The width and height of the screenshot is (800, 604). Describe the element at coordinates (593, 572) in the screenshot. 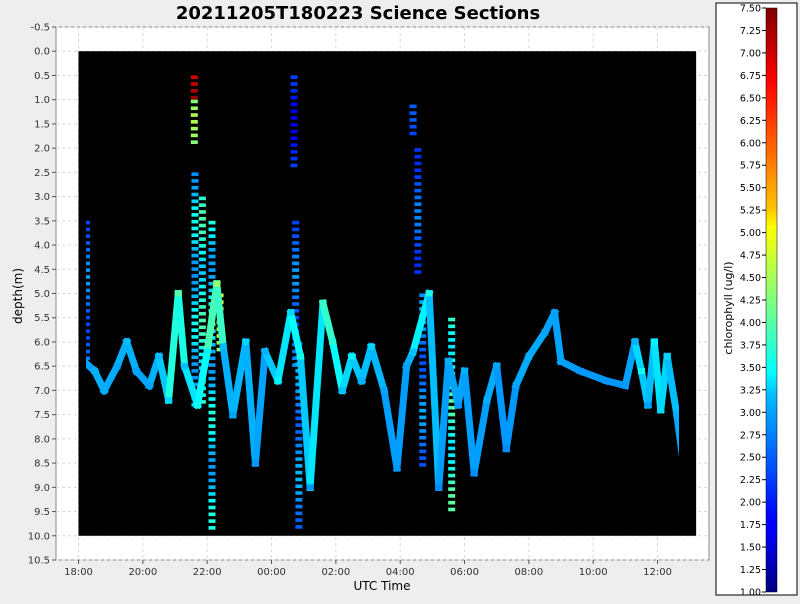

I see `x-tick-label: 10:00` at that location.